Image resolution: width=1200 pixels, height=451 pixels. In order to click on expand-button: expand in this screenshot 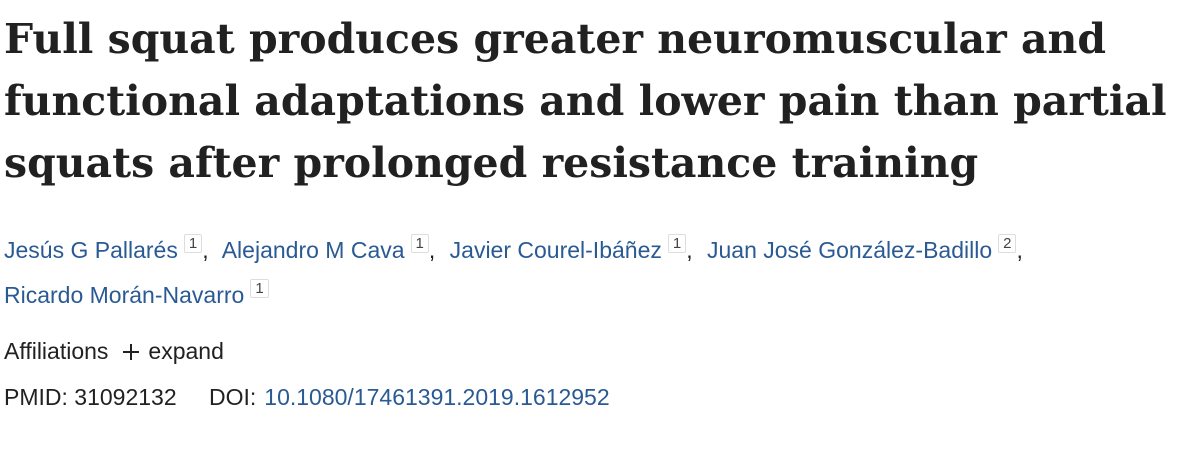, I will do `click(173, 351)`.